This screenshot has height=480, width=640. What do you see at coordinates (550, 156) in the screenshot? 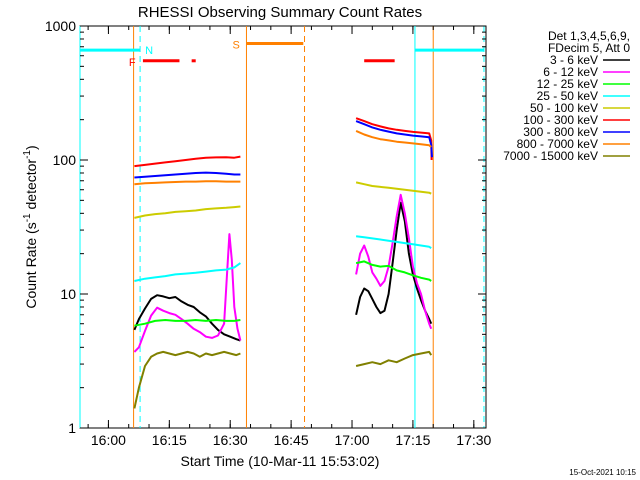
I see `legend-label-8: 7000 - 15000 keV` at bounding box center [550, 156].